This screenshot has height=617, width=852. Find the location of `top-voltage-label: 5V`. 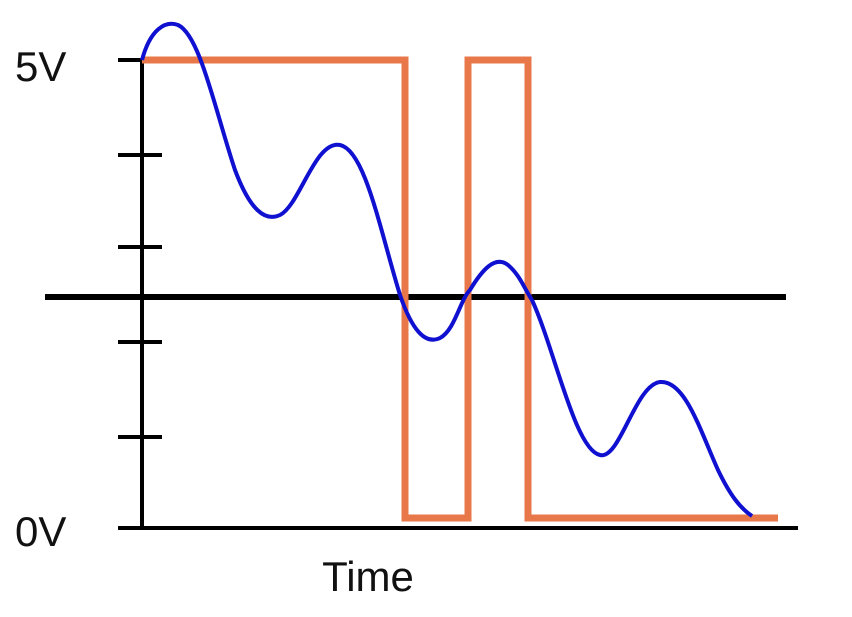

top-voltage-label: 5V is located at coordinates (40, 66).